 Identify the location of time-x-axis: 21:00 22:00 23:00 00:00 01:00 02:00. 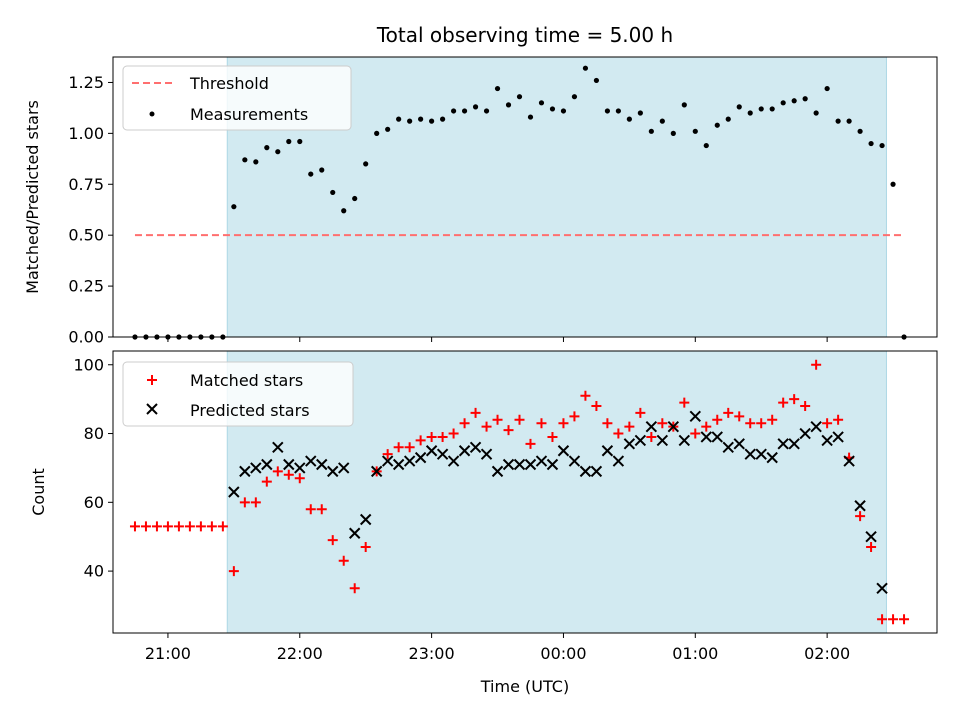
(497, 648).